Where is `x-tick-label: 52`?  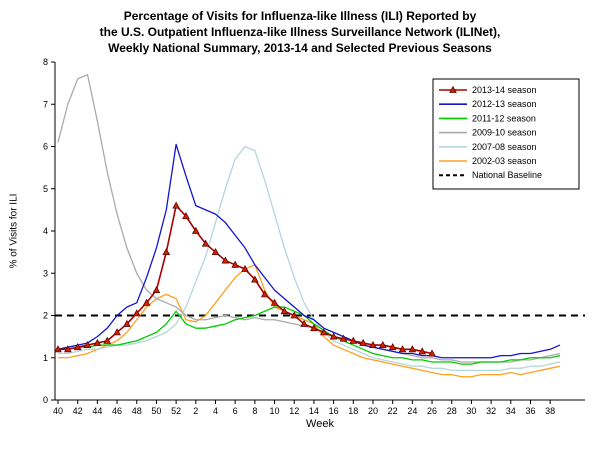
x-tick-label: 52 is located at coordinates (176, 411).